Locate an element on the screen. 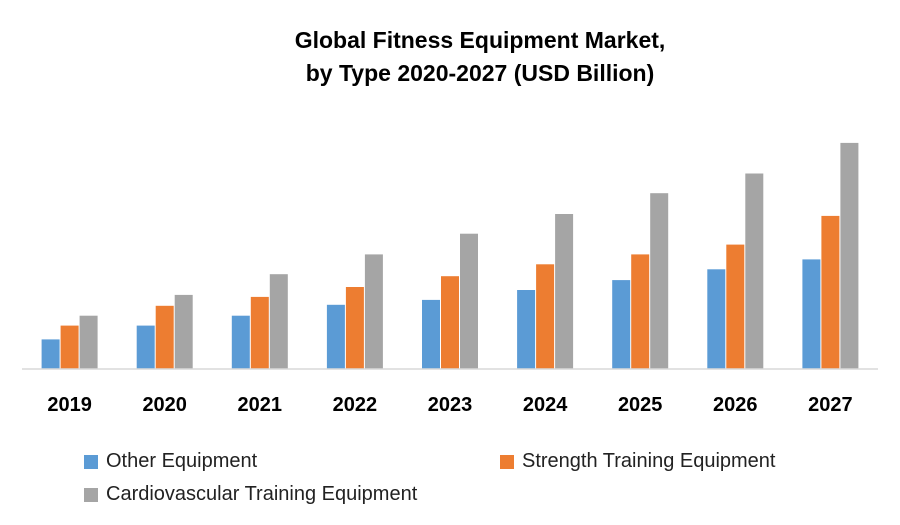 This screenshot has width=900, height=525. bar-other-equipment-2024 is located at coordinates (526, 329).